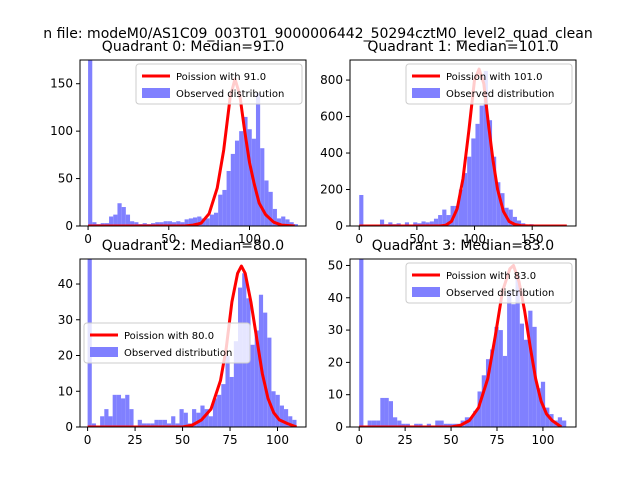 The width and height of the screenshot is (640, 480). Describe the element at coordinates (462, 47) in the screenshot. I see `plot-title: Quadrant 1: Median=101.0` at that location.